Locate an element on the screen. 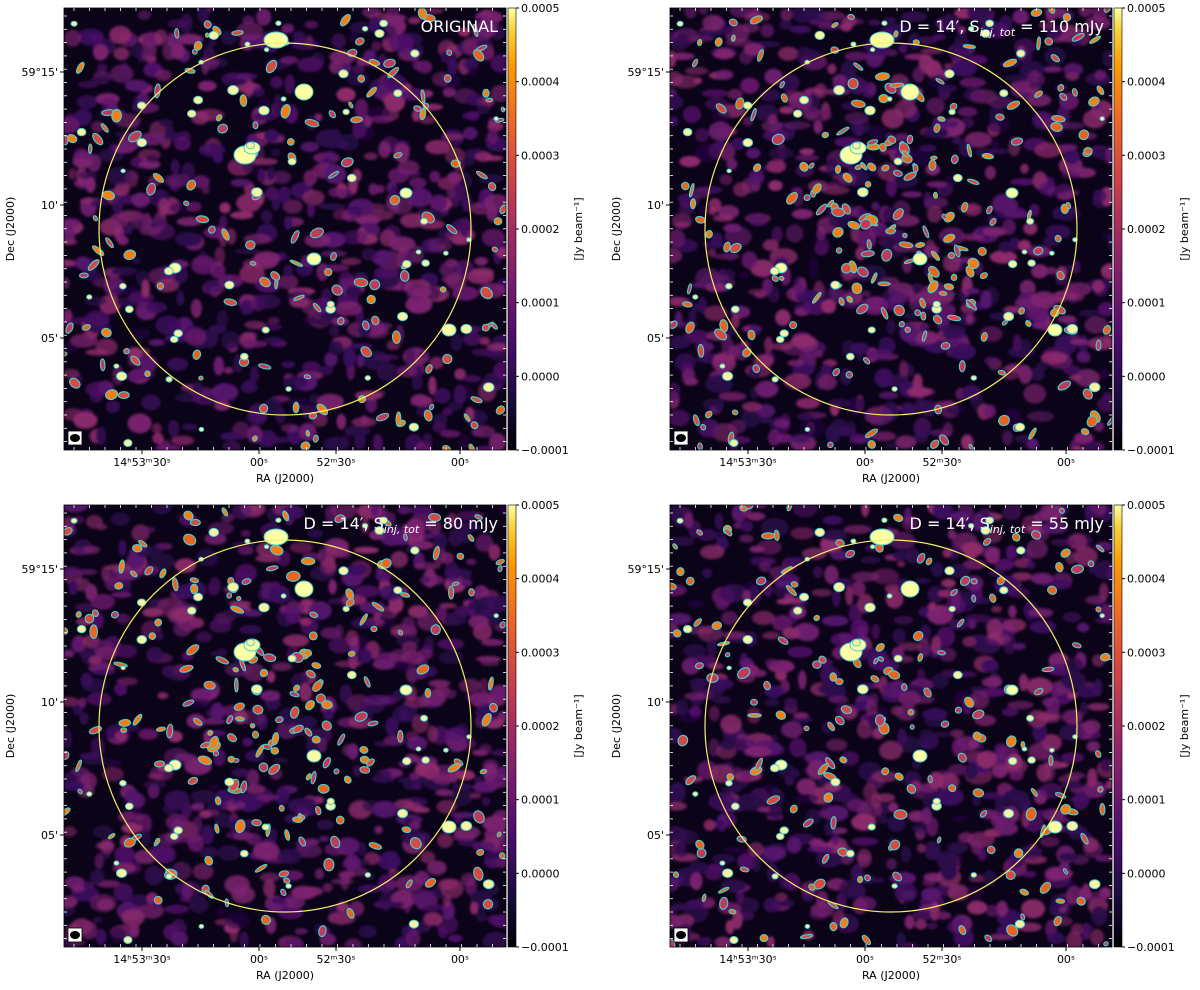 The height and width of the screenshot is (990, 1200). panel-title: D = 14′, Sinj, tot = 110 mJy is located at coordinates (1001, 28).